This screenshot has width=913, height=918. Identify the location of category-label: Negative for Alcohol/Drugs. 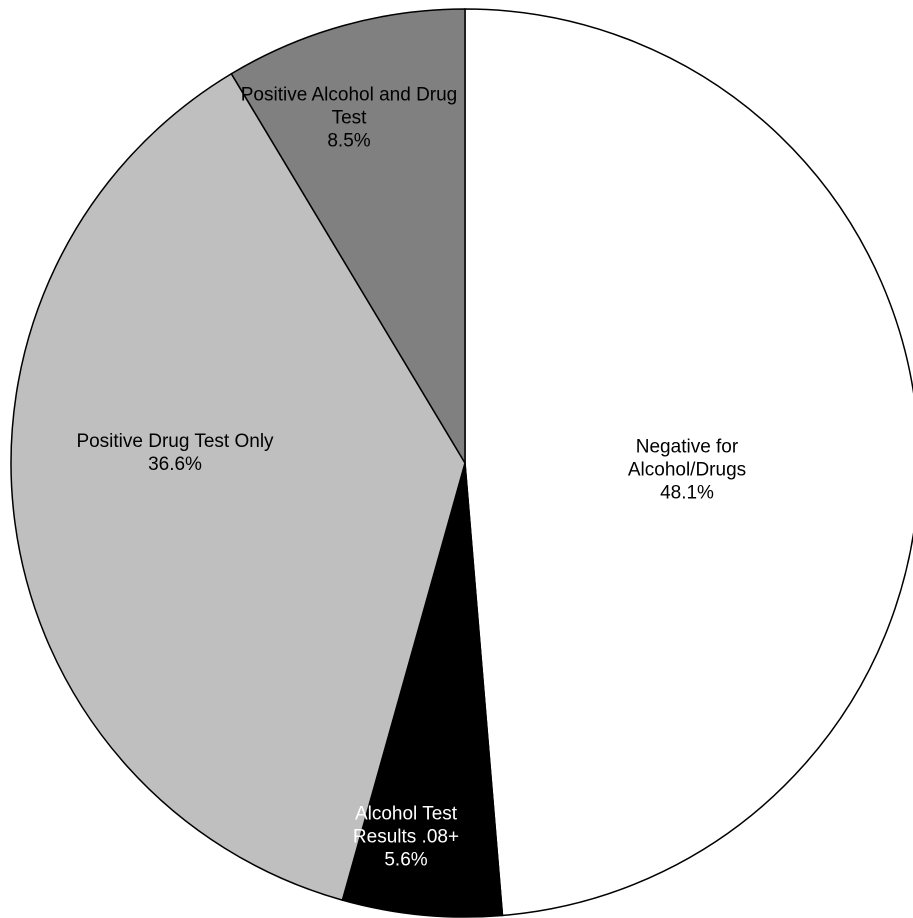
(687, 458).